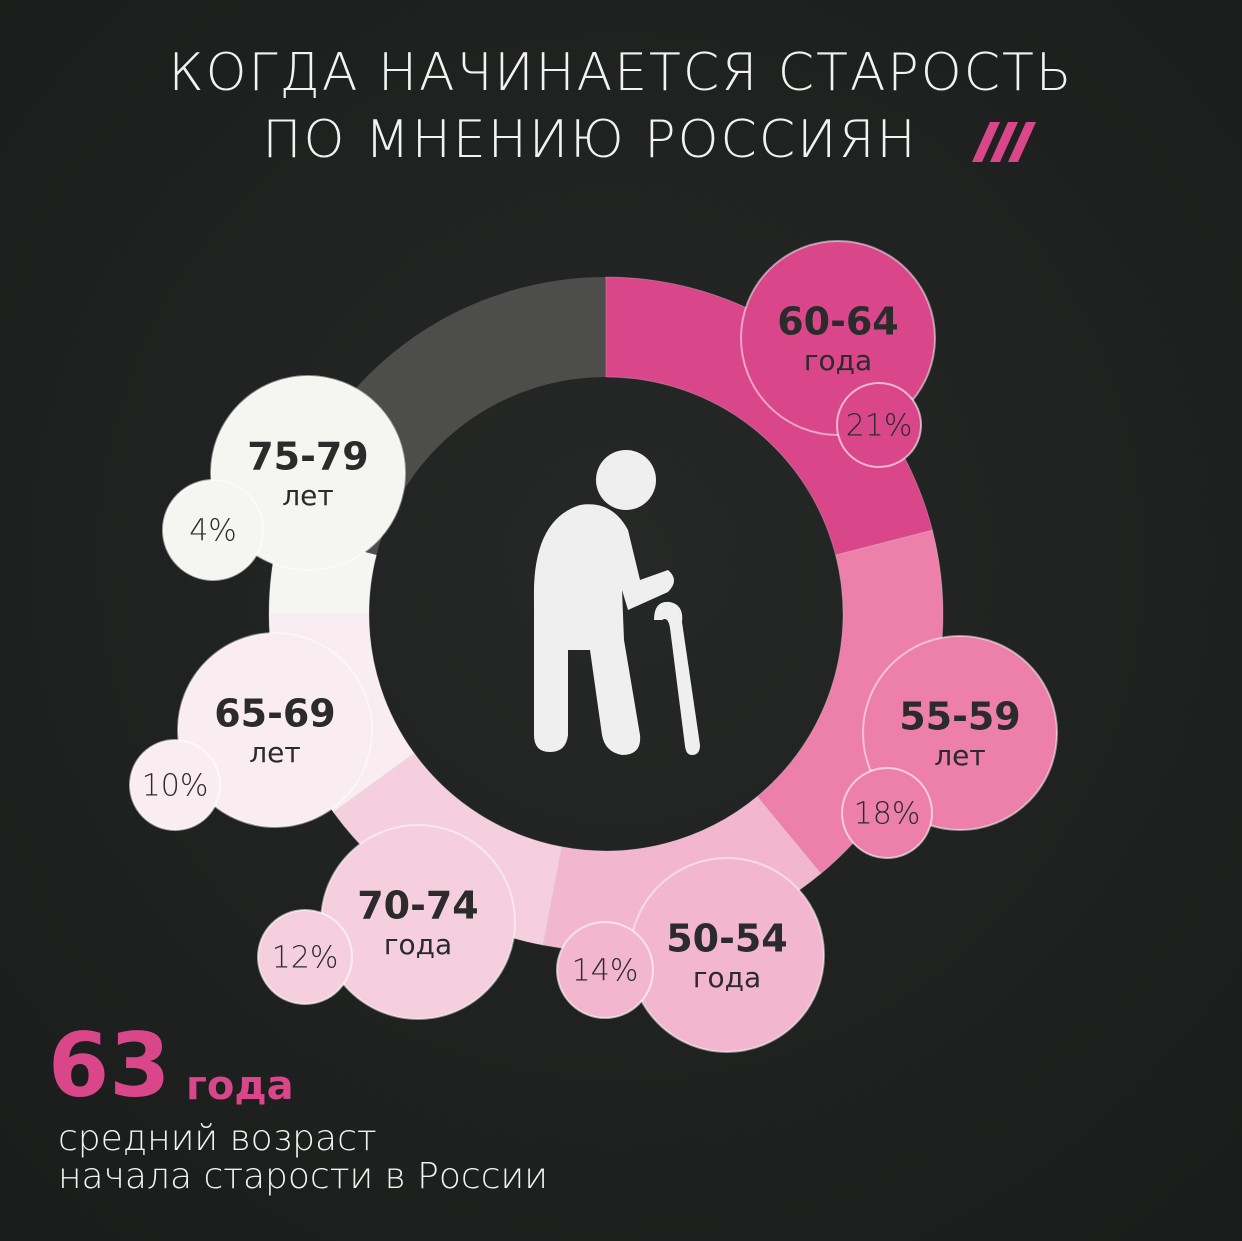  I want to click on title-line: ПО МНЕНИЮ РОССИЯН, so click(589, 140).